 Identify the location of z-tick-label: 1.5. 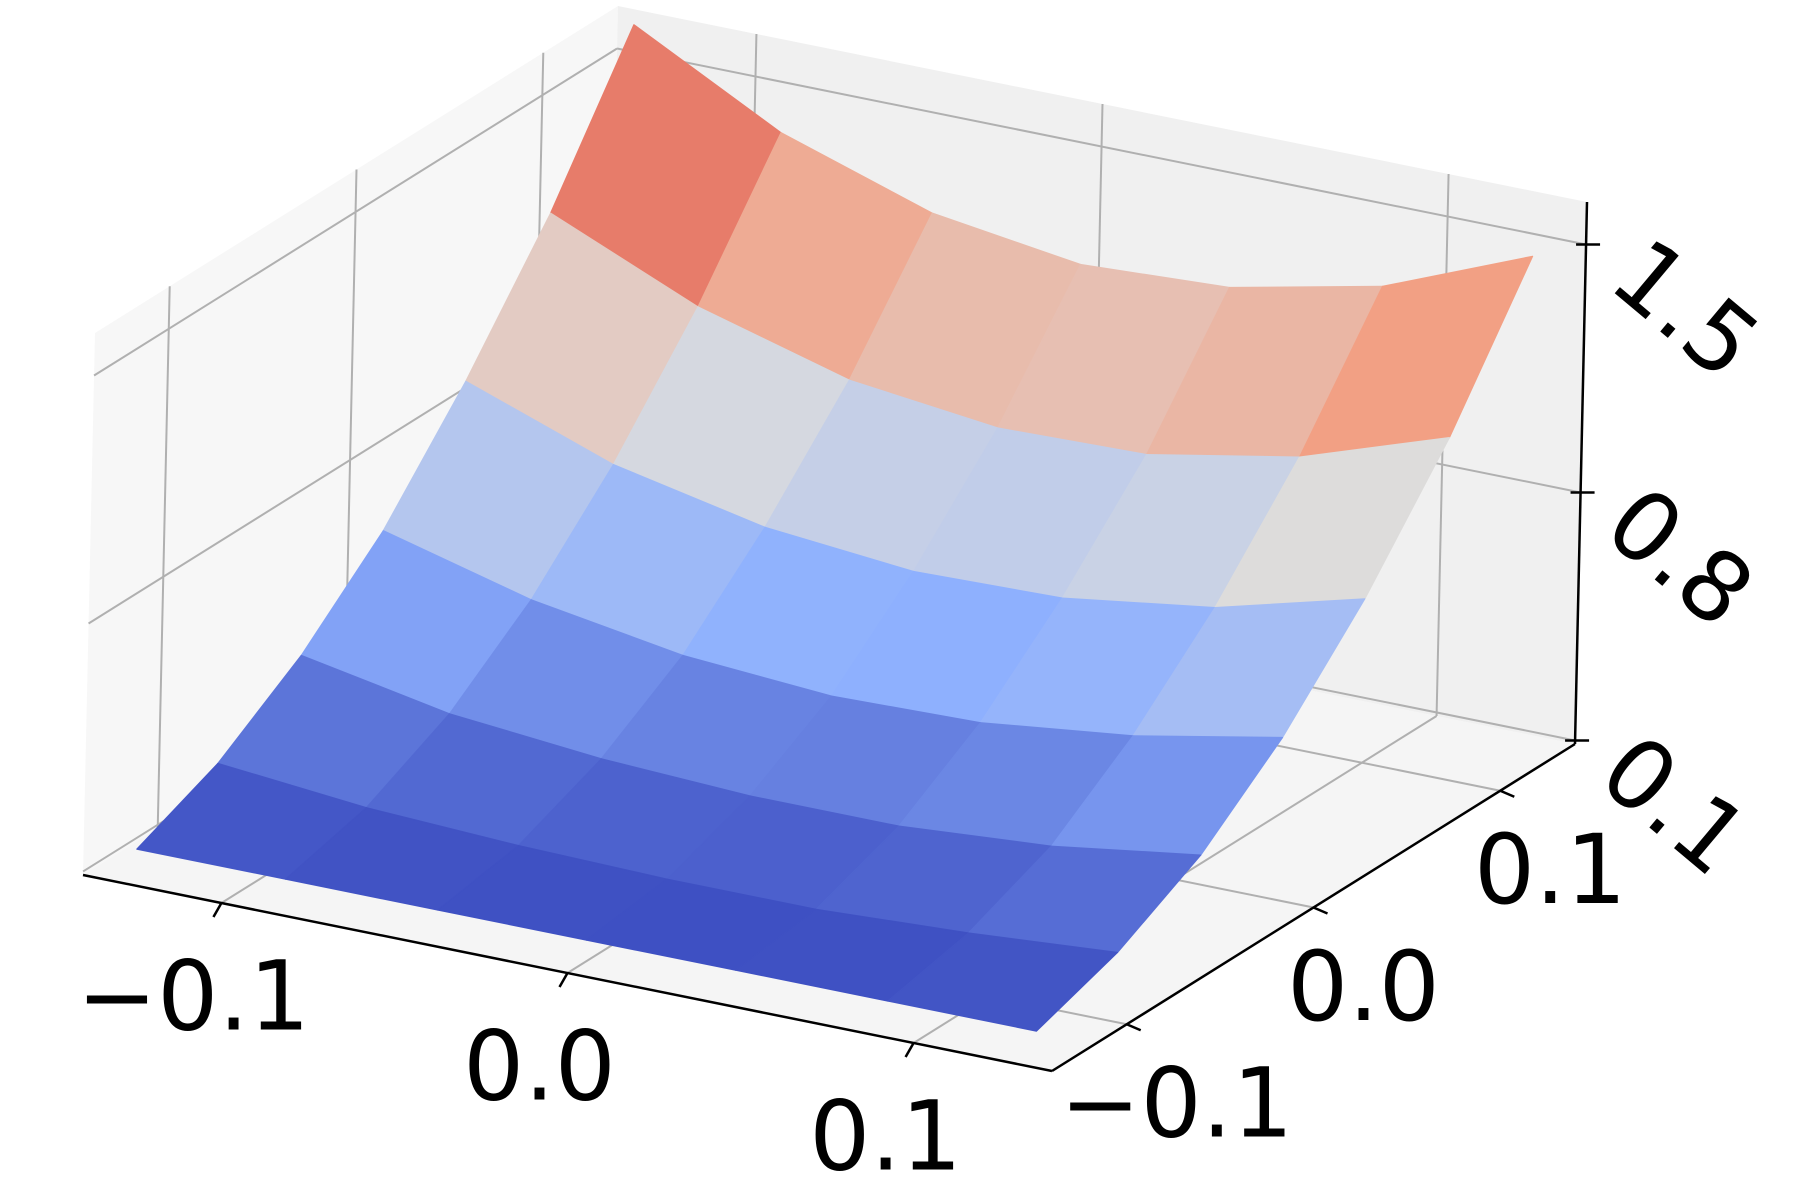
(1685, 309).